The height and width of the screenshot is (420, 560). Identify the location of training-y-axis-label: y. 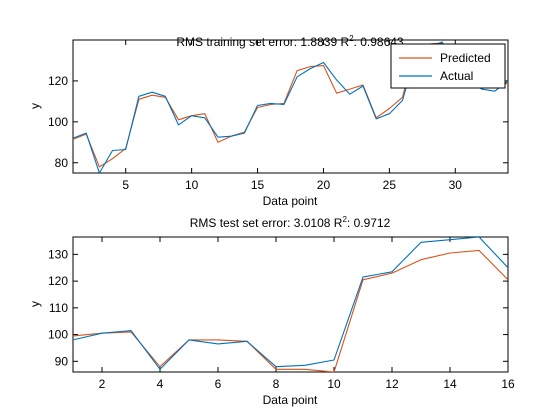
(35, 106).